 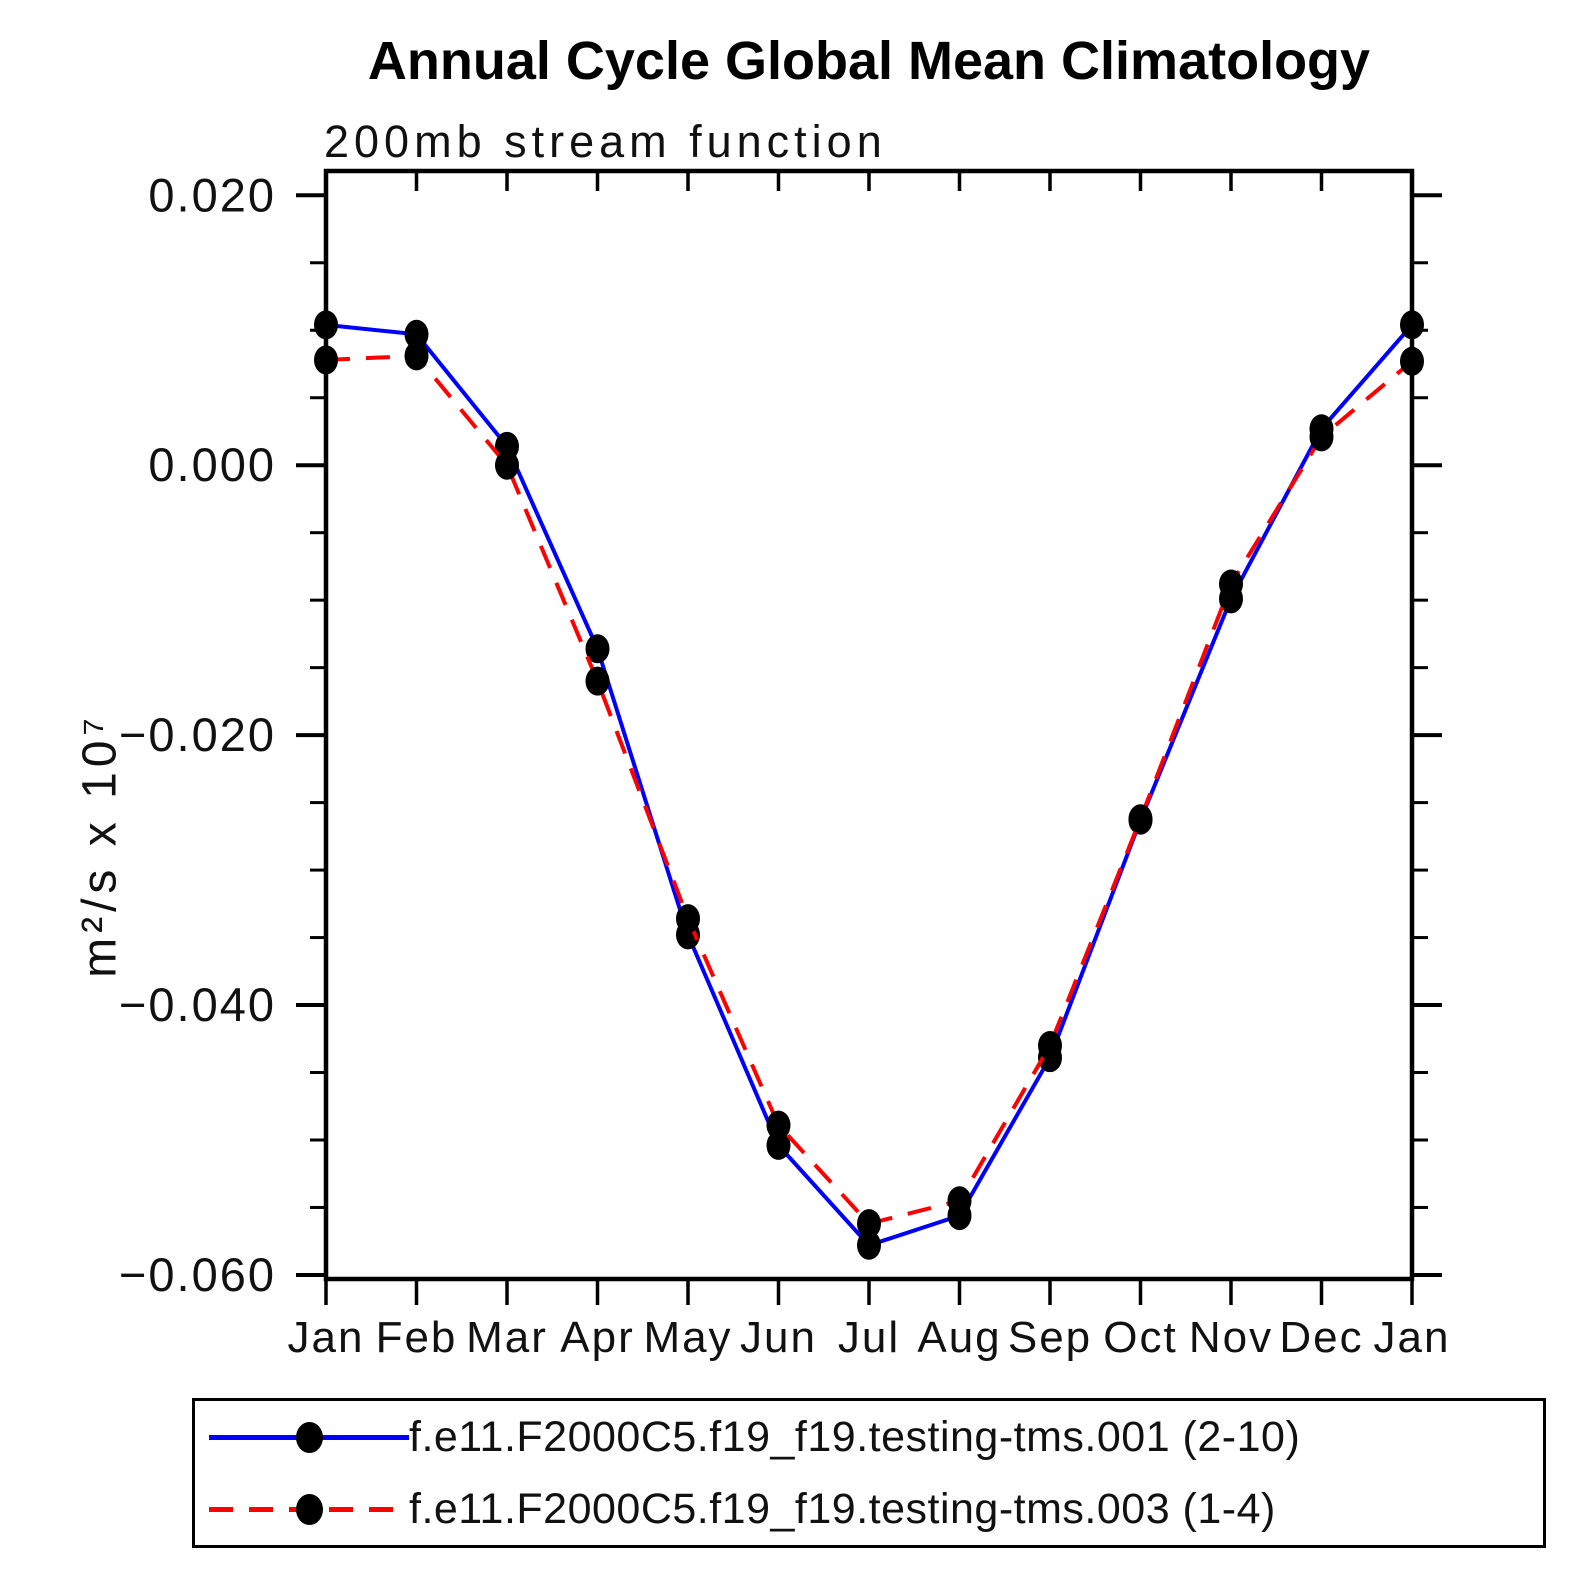 What do you see at coordinates (197, 1004) in the screenshot?
I see `y-tick-label: −0.040` at bounding box center [197, 1004].